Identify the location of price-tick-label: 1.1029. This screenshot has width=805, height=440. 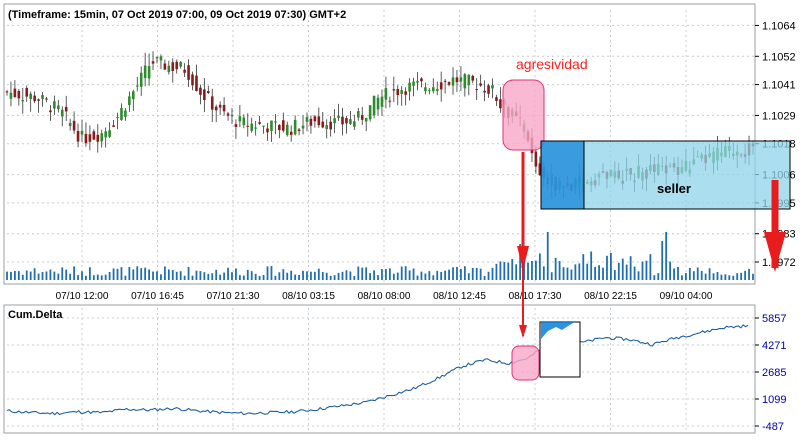
(779, 116).